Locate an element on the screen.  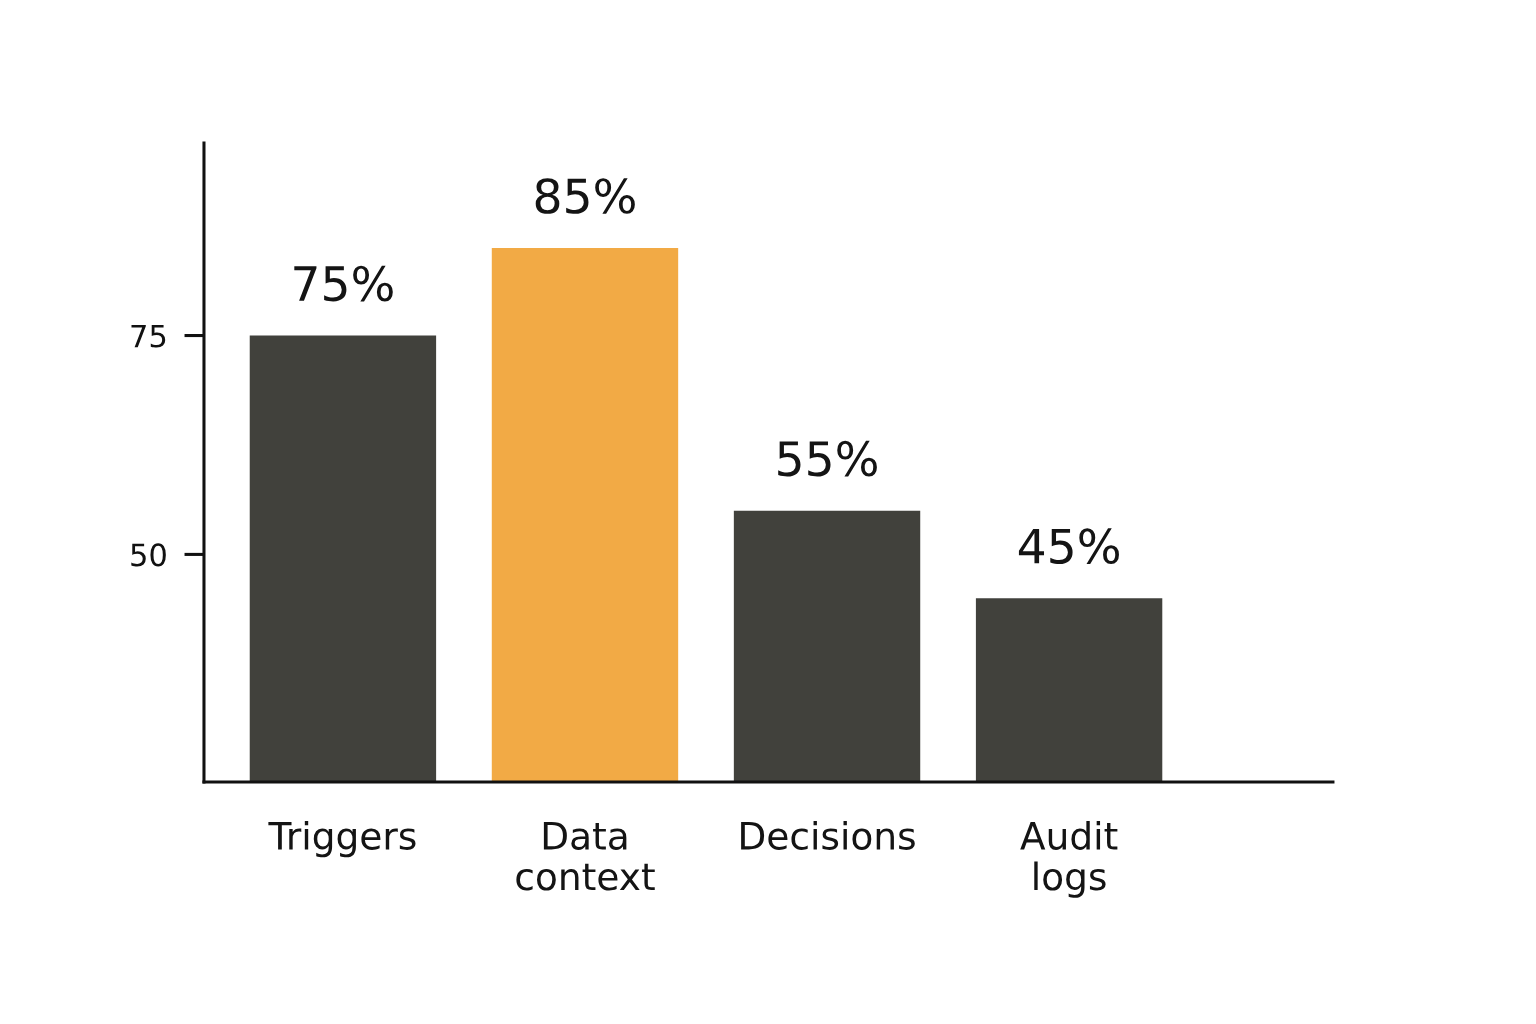
data-label: 55% is located at coordinates (827, 458).